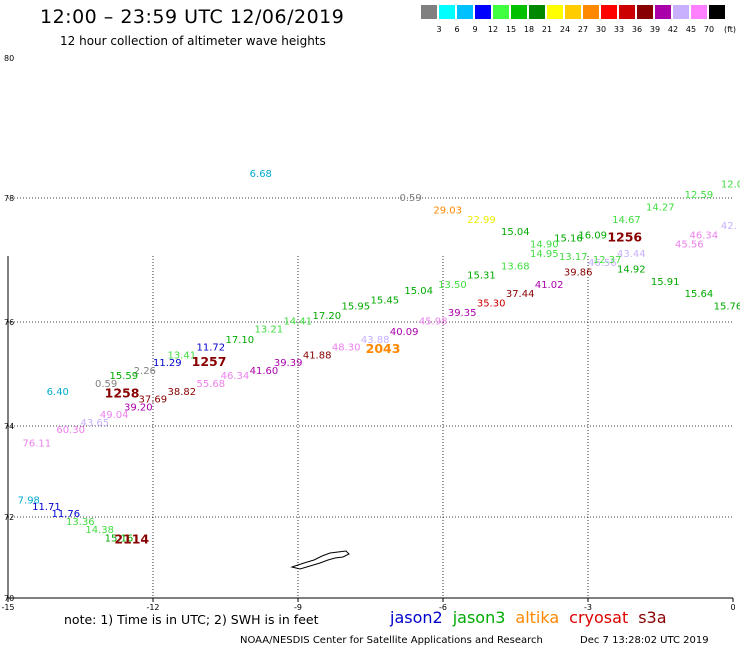 The height and width of the screenshot is (650, 740). I want to click on legend-label: 27, so click(583, 29).